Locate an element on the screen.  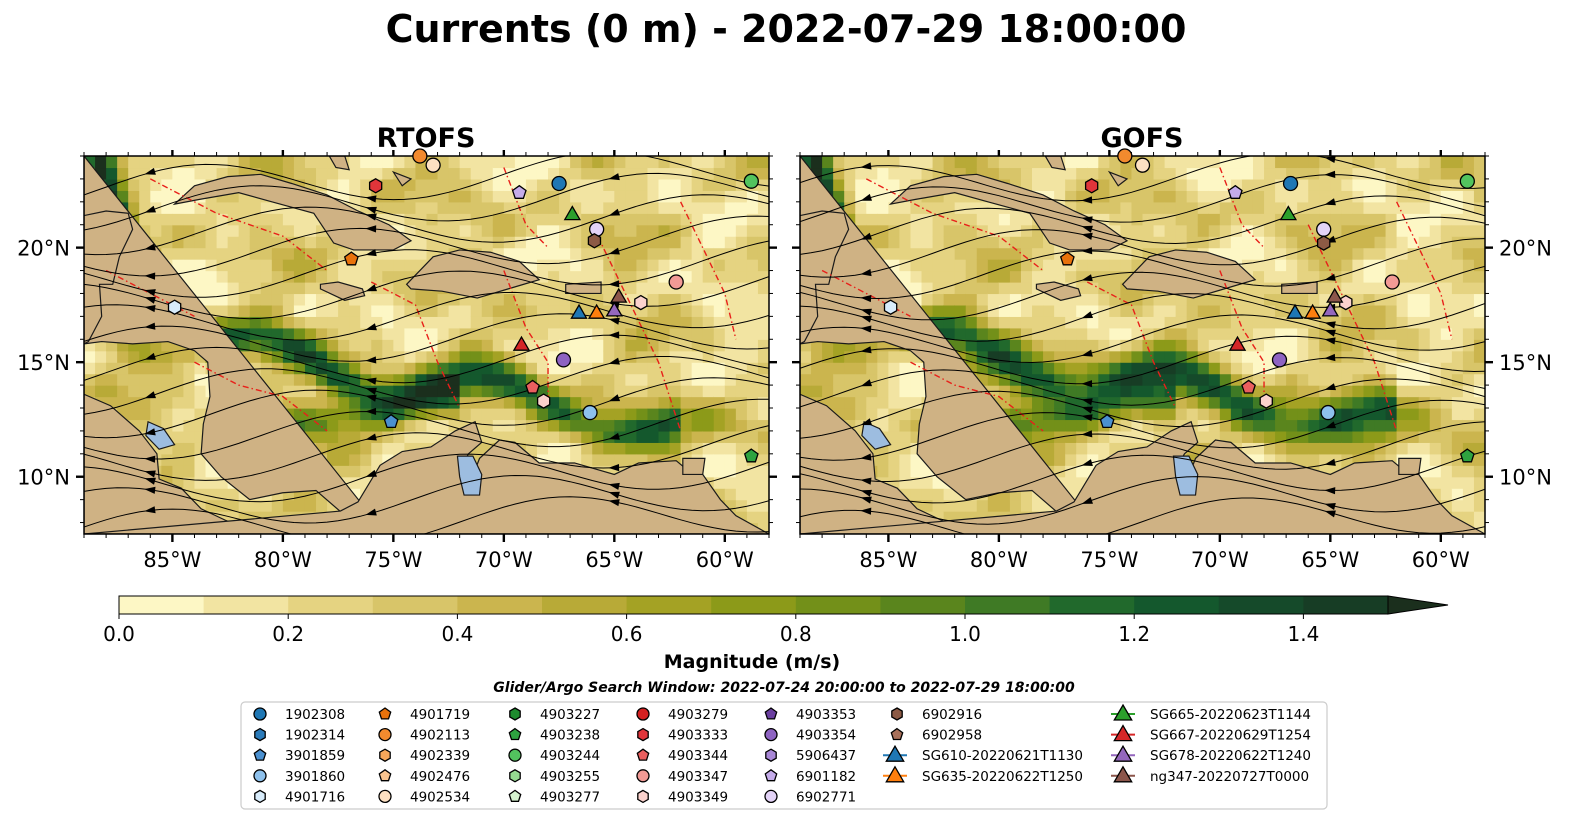
x-tick-label: 80°W is located at coordinates (999, 560).